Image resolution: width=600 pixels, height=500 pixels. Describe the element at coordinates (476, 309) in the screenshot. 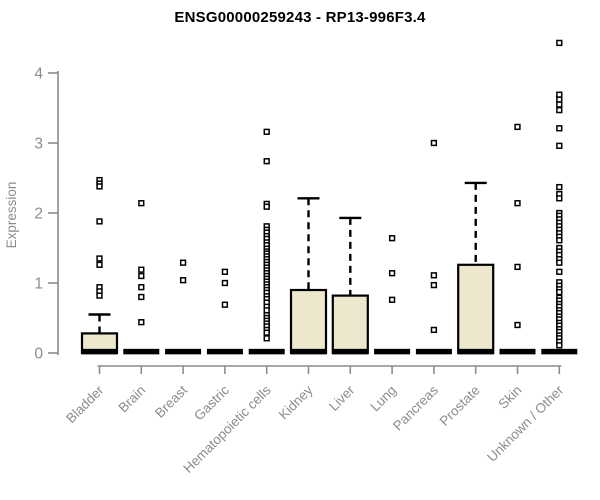

I see `box-Prostate` at that location.